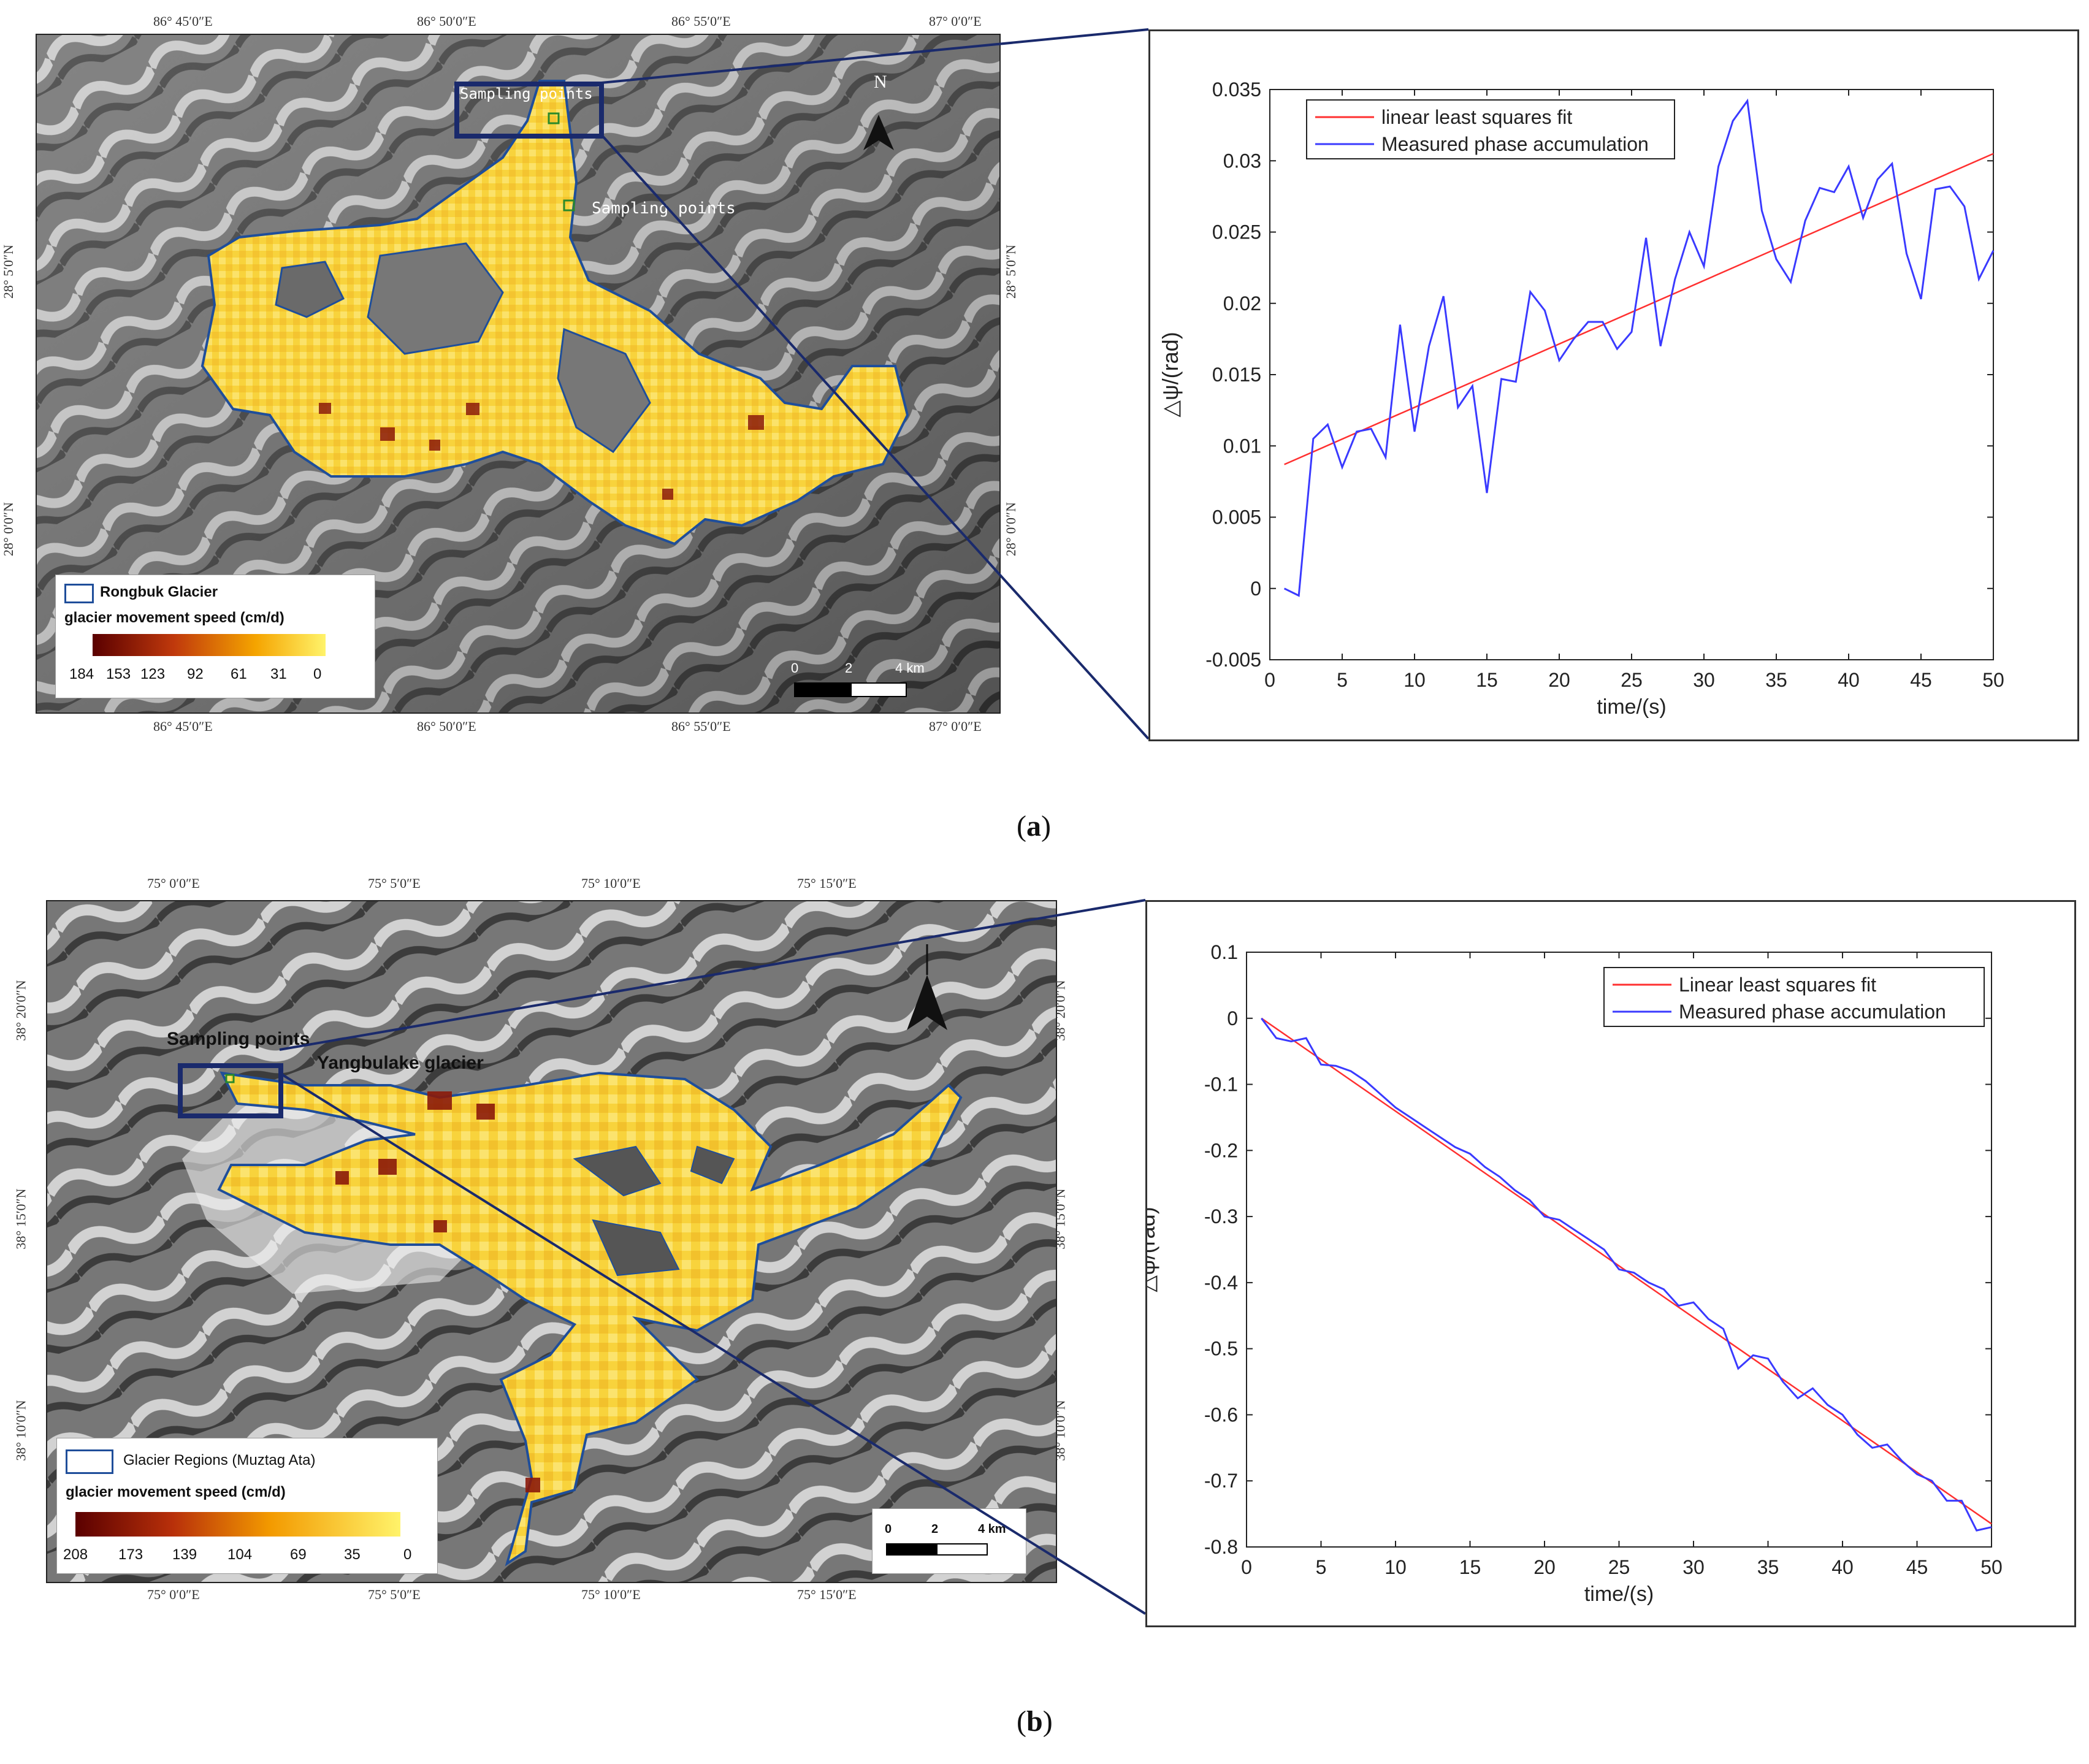 The image size is (2089, 1764). Describe the element at coordinates (118, 674) in the screenshot. I see `legend-tick: 153` at that location.